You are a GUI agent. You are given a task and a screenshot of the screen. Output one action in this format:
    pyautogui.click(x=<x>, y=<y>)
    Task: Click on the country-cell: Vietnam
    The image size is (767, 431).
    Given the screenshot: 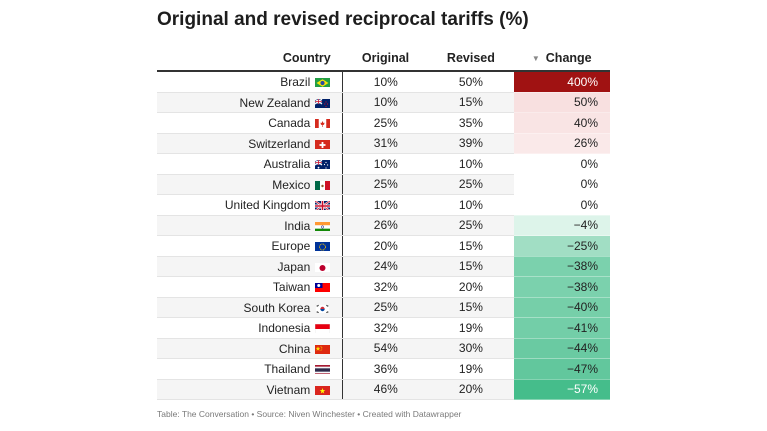 What is the action you would take?
    pyautogui.click(x=250, y=389)
    